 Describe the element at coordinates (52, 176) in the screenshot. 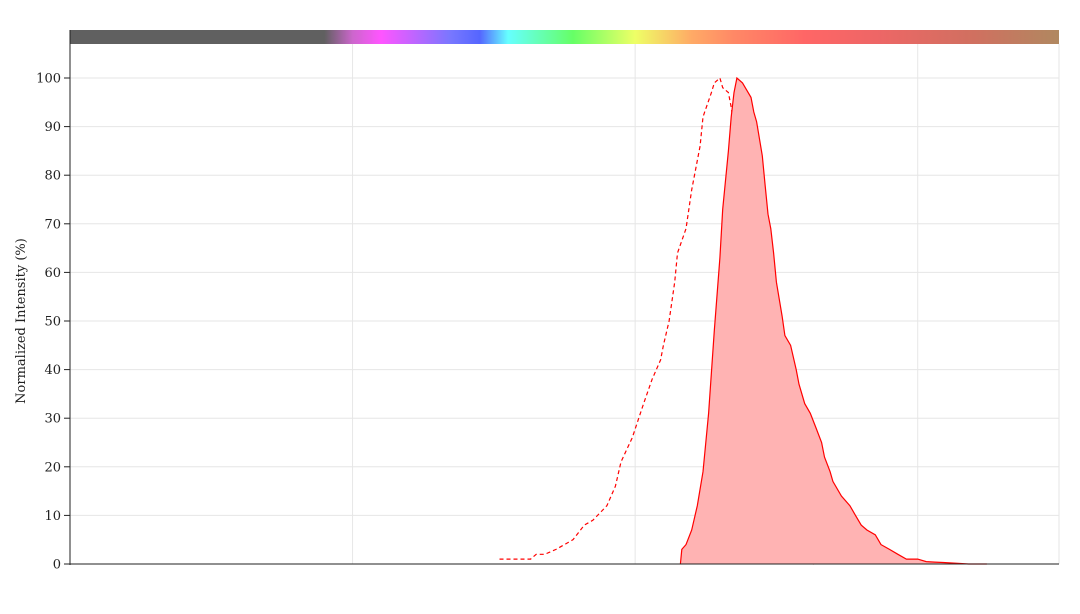

I see `y-tick-label: 80` at that location.